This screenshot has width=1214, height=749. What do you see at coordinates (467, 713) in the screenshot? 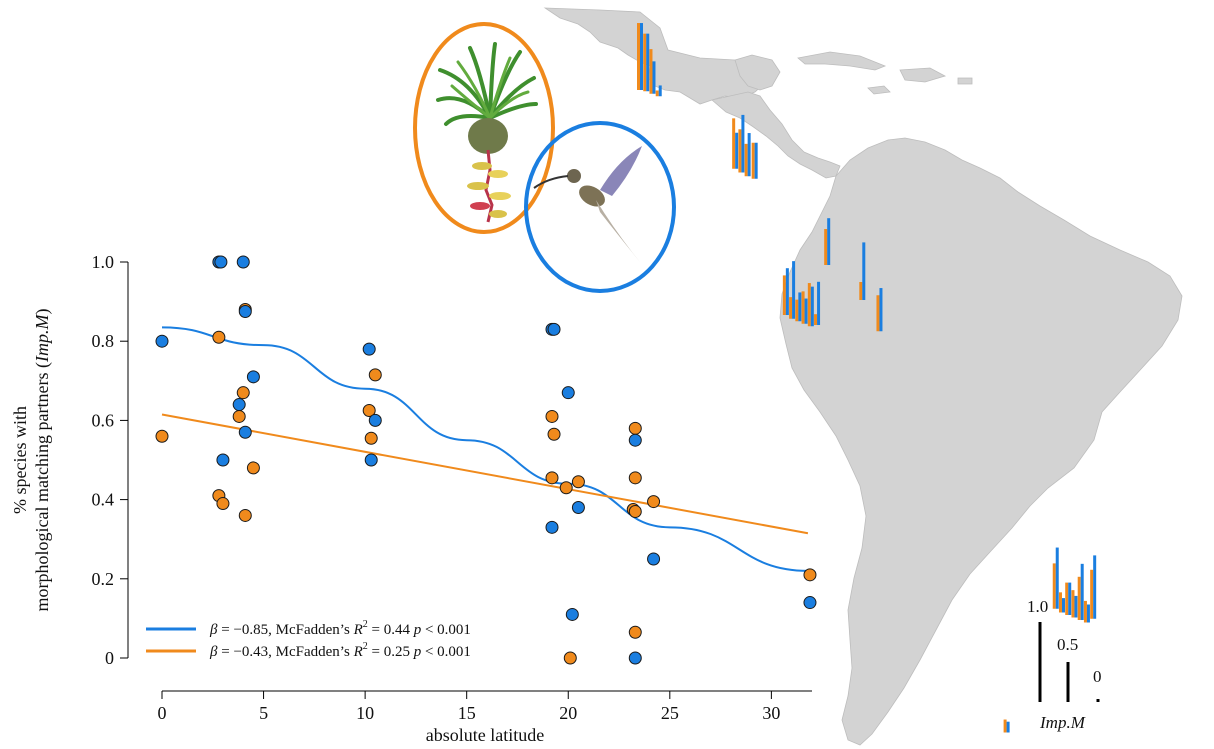
I see `x-tick-label: 15` at bounding box center [467, 713].